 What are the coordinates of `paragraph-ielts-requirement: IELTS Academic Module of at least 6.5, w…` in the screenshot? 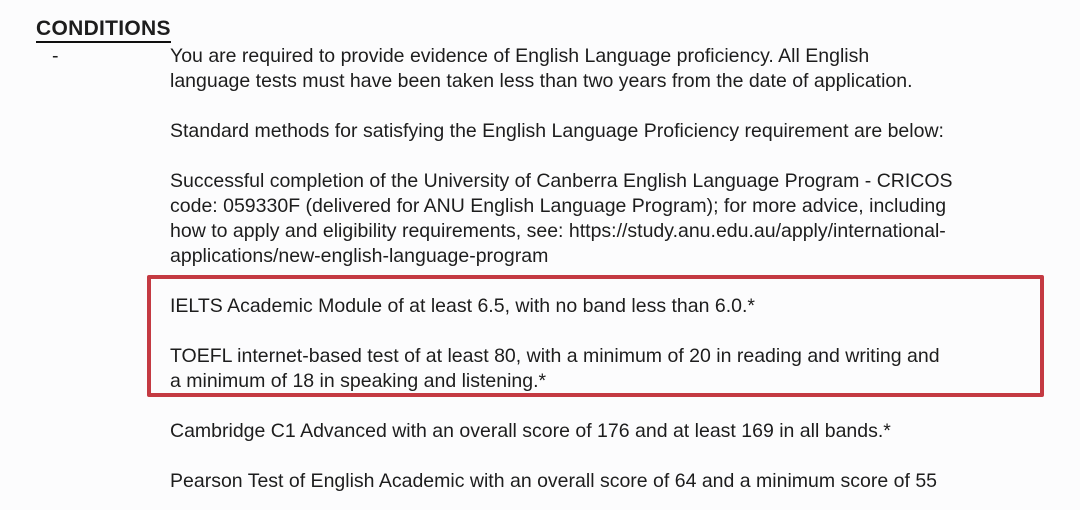 It's located at (462, 306).